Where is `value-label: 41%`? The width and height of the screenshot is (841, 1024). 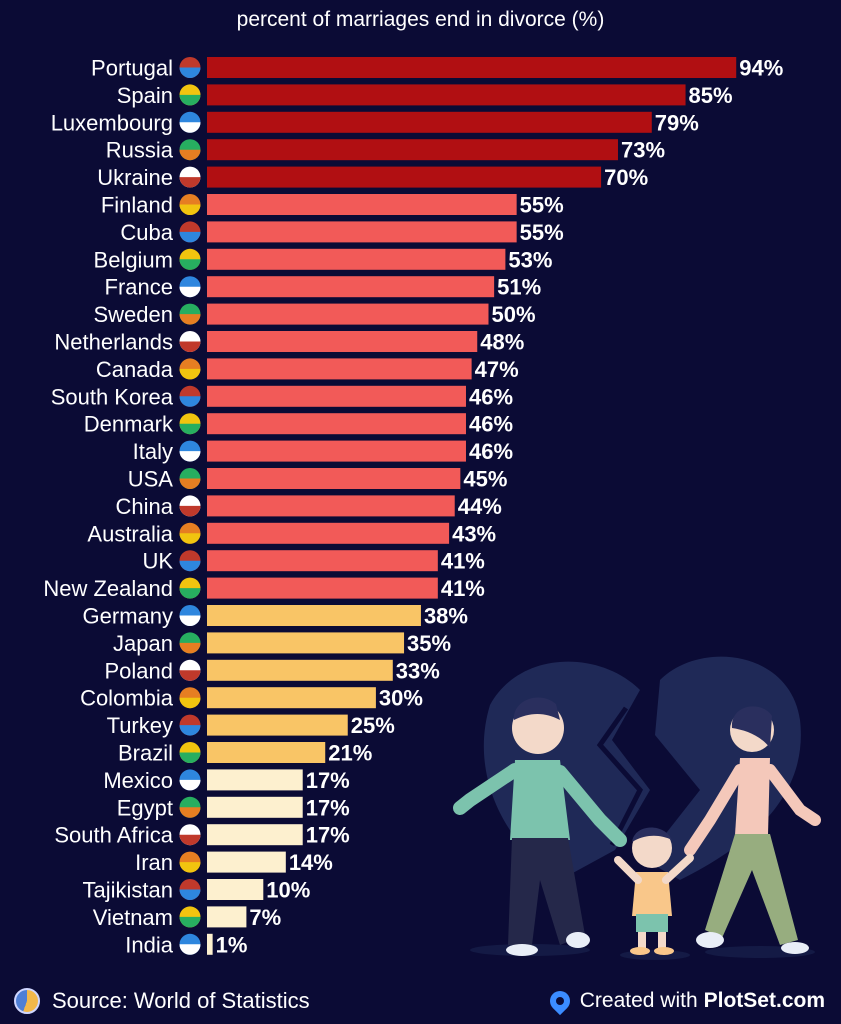
value-label: 41% is located at coordinates (463, 588).